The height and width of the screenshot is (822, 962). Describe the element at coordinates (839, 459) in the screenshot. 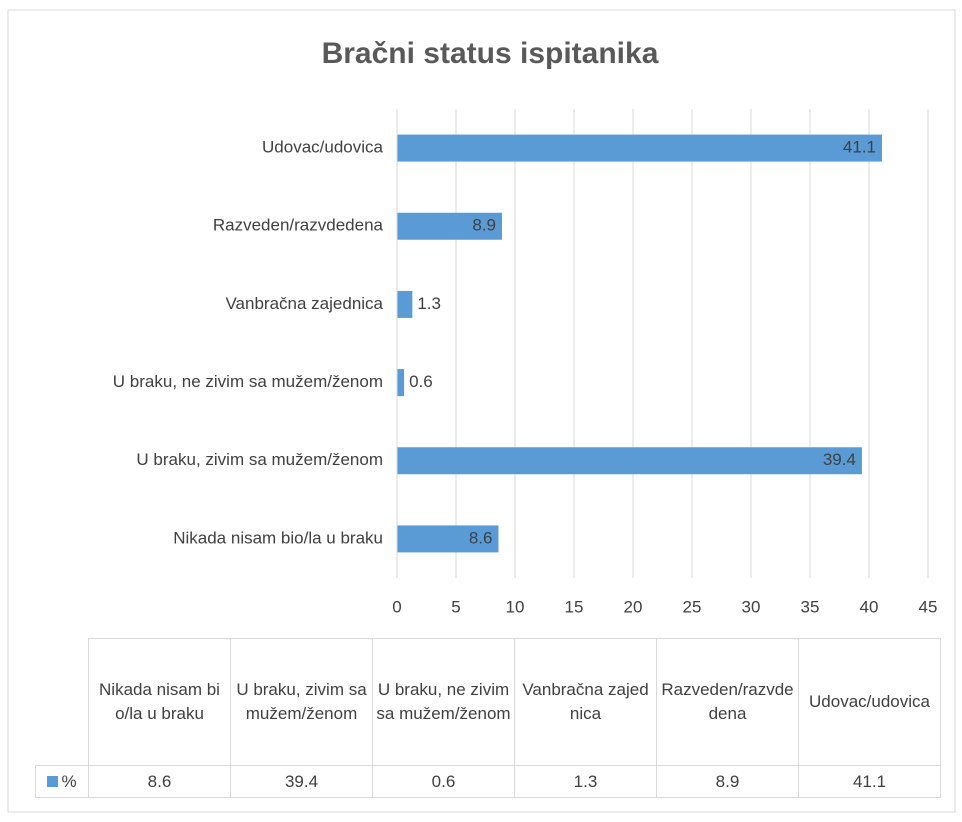

I see `data-label: 39.4` at that location.